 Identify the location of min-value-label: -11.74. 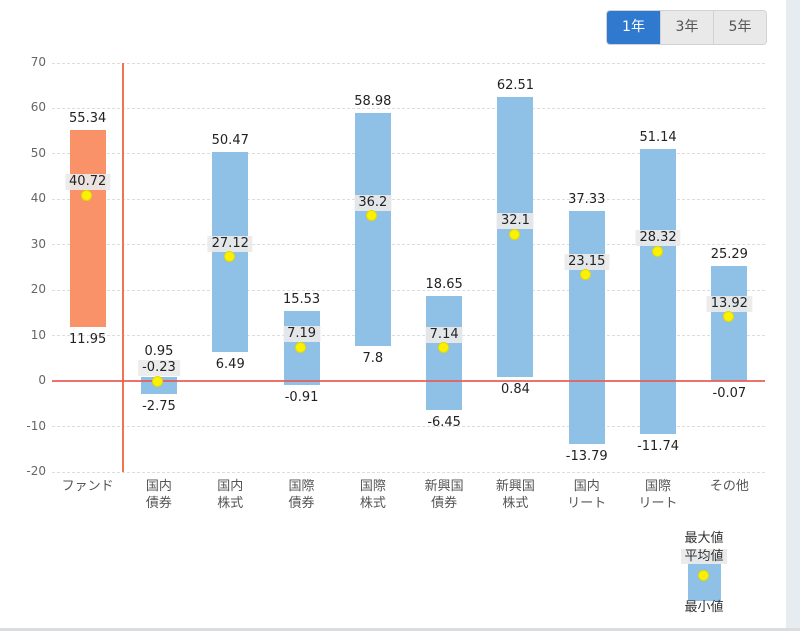
(658, 447).